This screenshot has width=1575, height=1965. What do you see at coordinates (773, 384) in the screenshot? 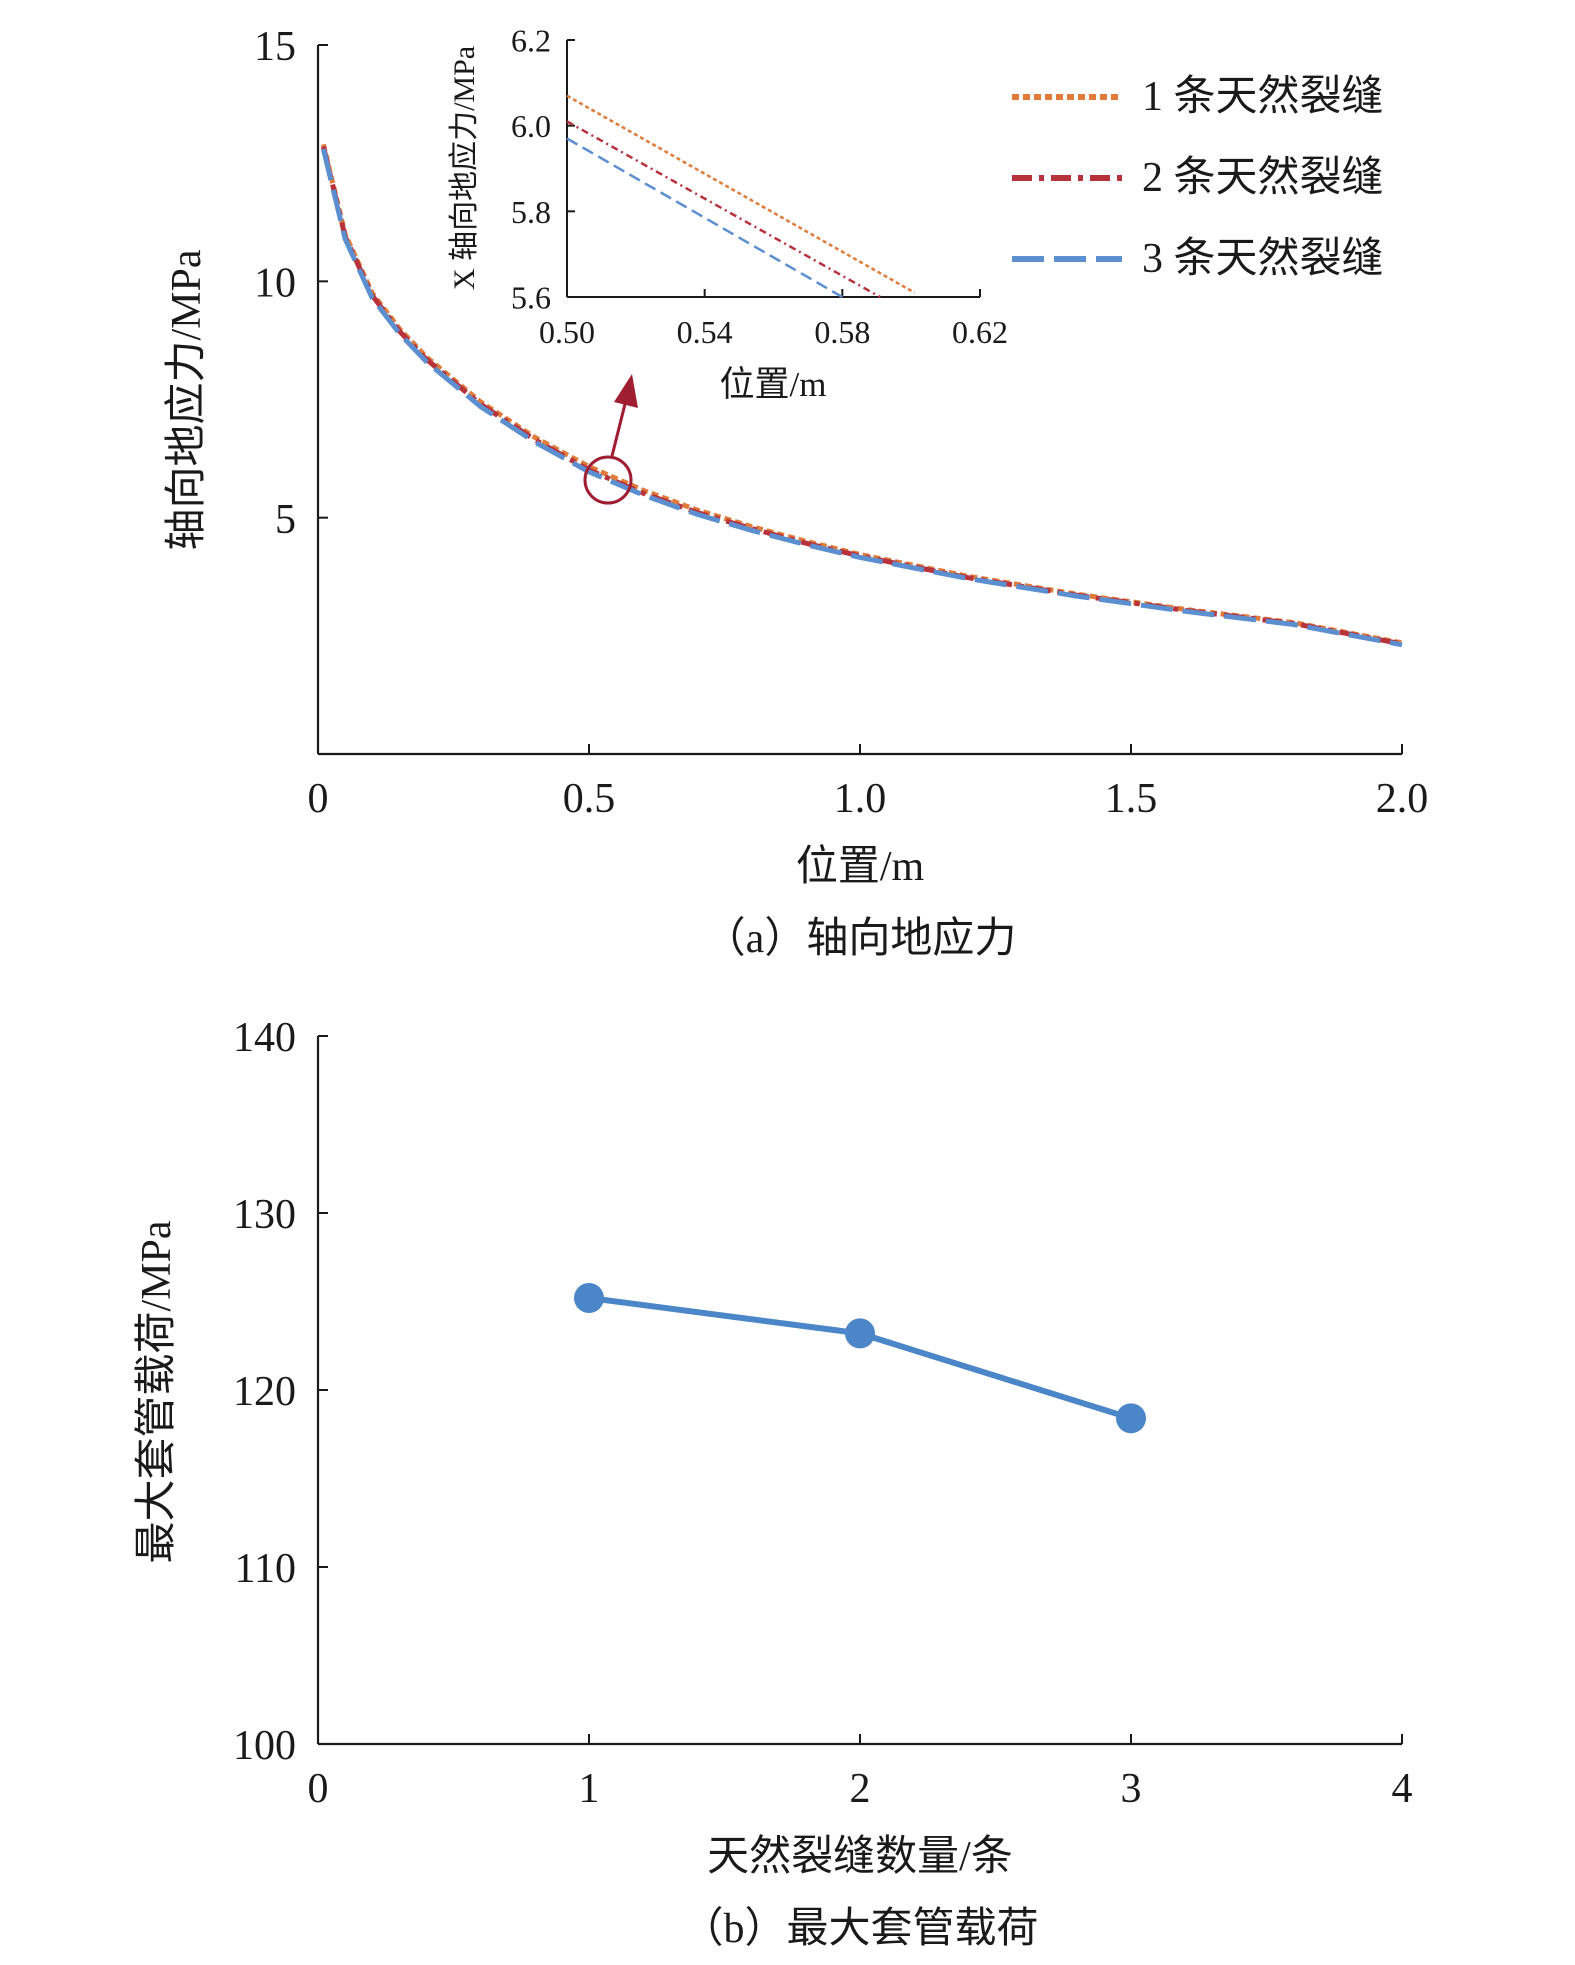
I see `inset-x-axis-title: 位置/m` at bounding box center [773, 384].